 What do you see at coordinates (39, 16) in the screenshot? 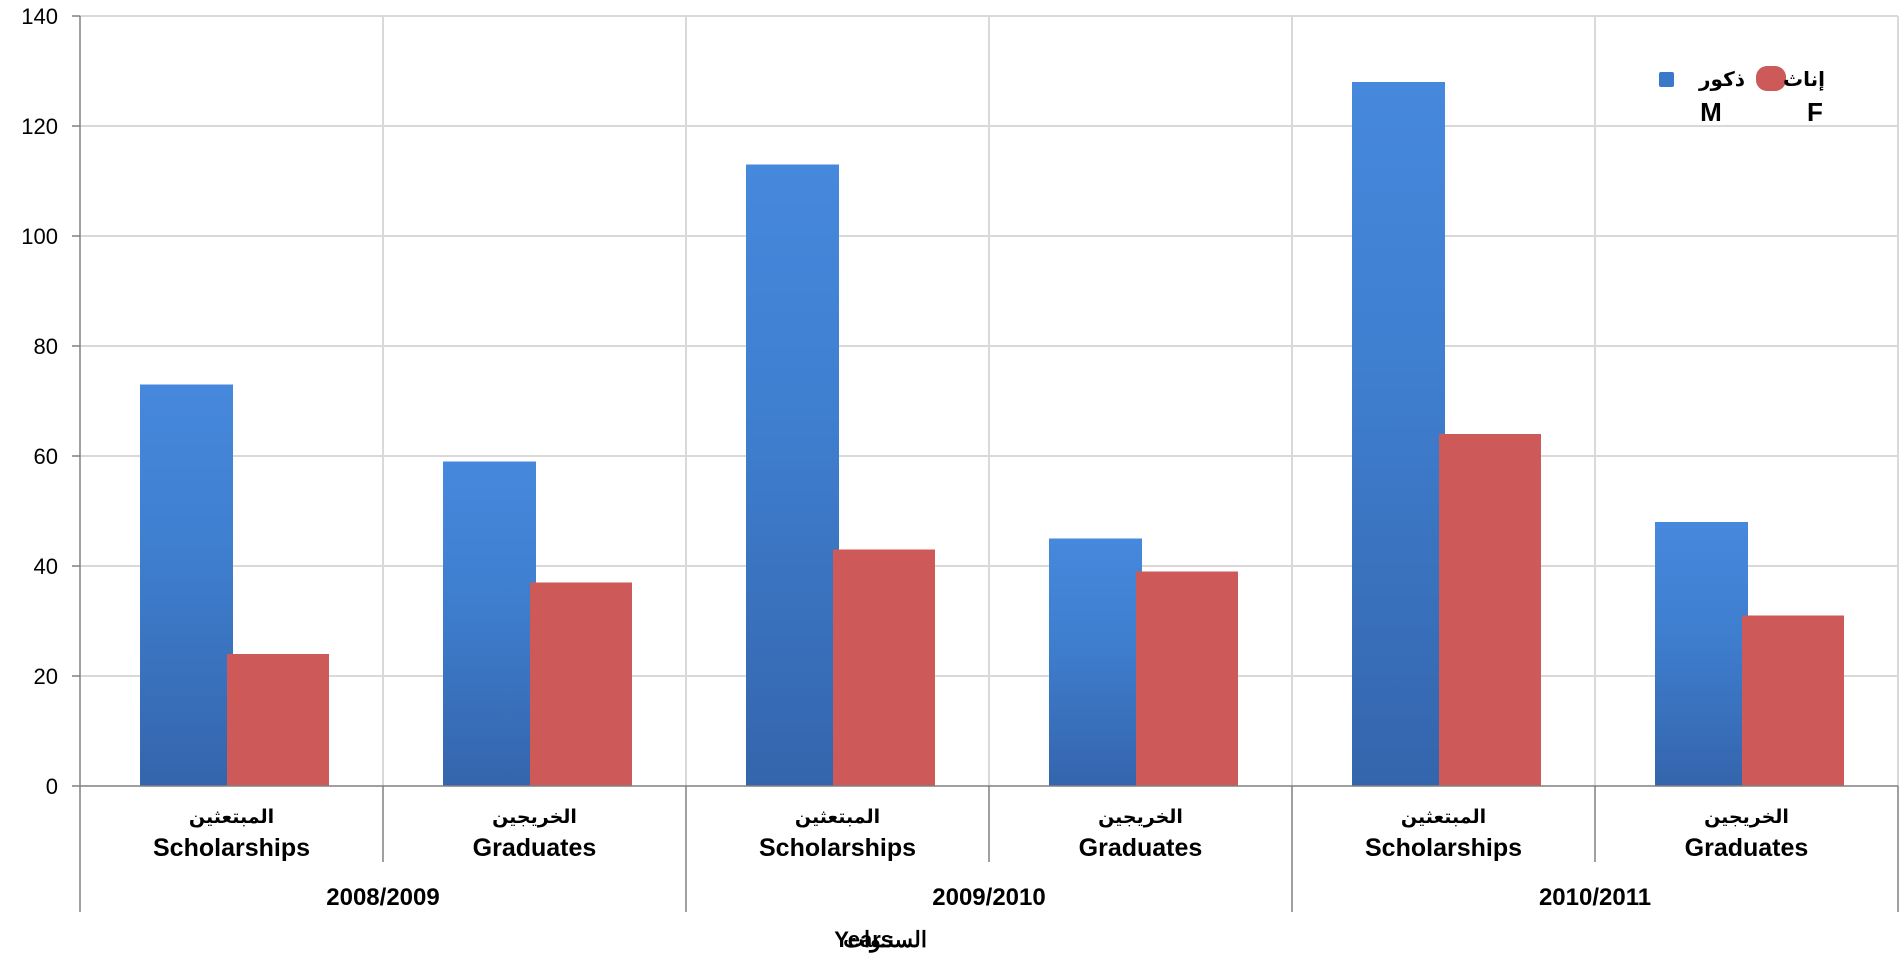
I see `y-tick-label: 140` at bounding box center [39, 16].